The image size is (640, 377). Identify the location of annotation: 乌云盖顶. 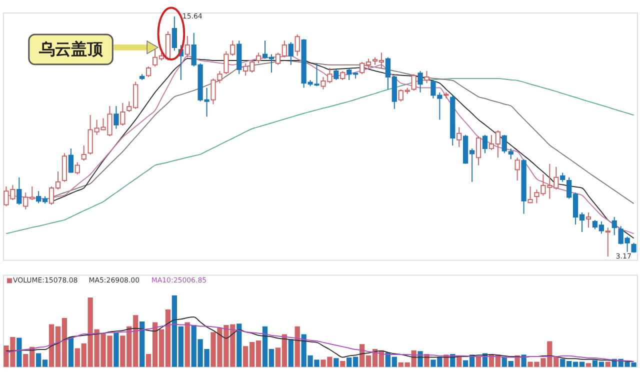
(71, 48).